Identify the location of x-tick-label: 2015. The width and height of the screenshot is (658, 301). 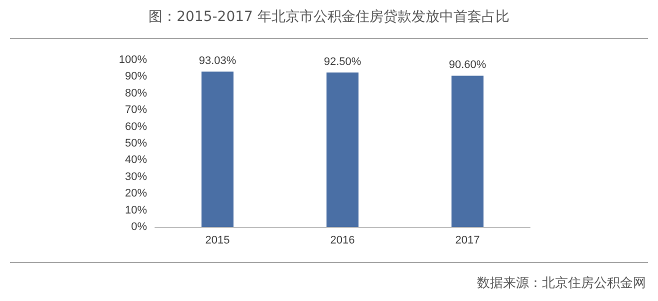
(217, 240).